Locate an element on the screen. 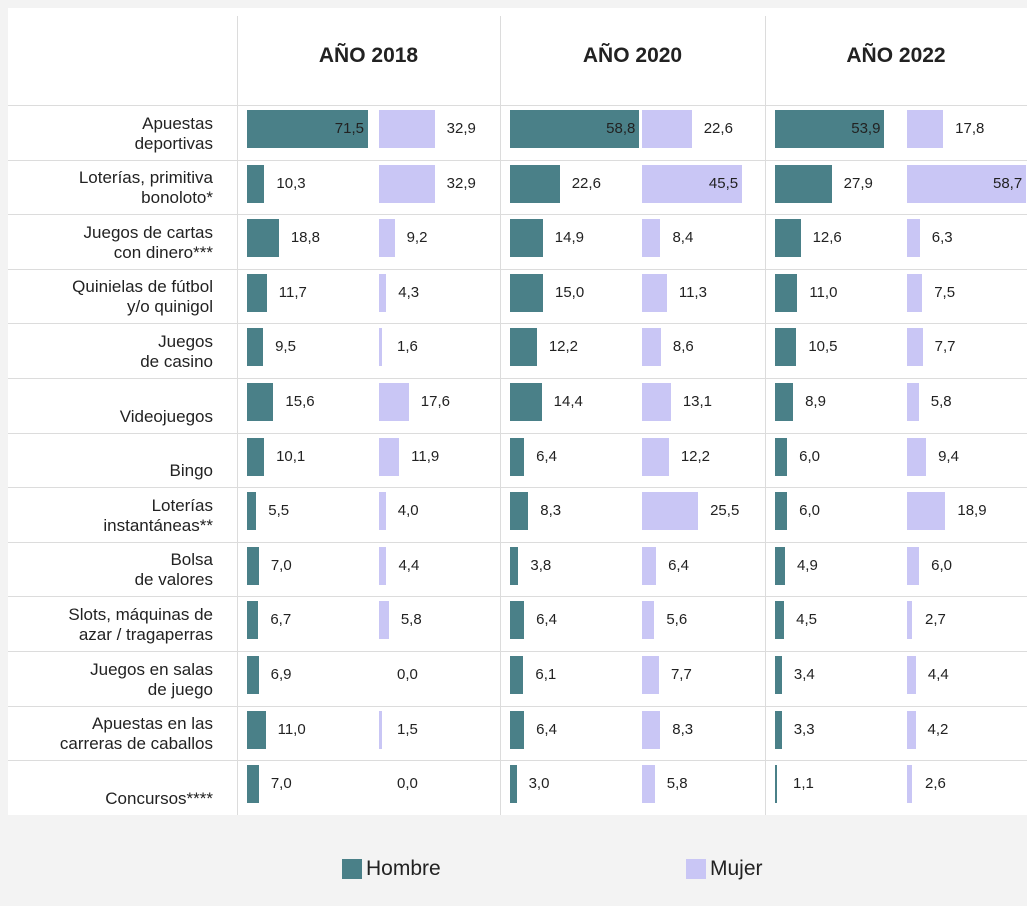  category-label: Concursos**** is located at coordinates (159, 798).